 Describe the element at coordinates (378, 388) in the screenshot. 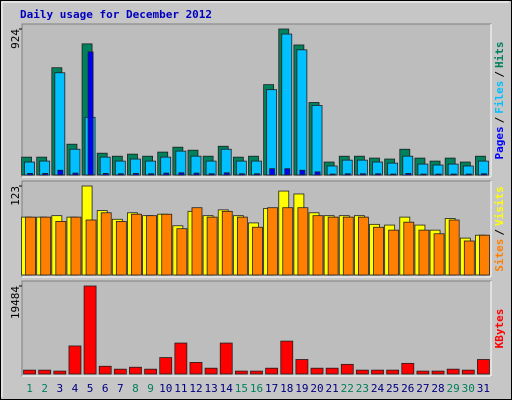

I see `x-tick-label: 24` at that location.